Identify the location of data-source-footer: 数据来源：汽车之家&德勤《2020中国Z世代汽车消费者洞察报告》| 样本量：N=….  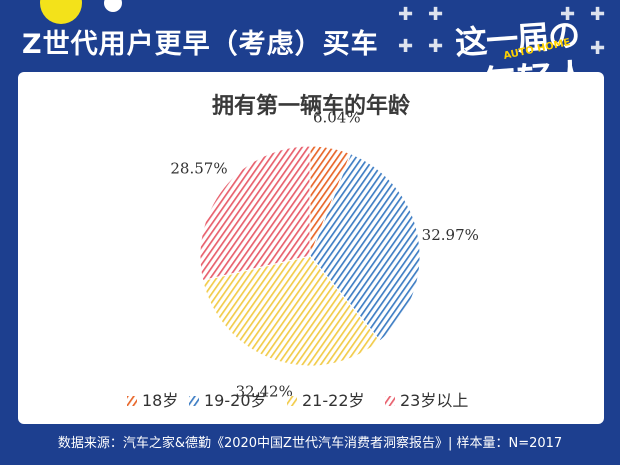
(310, 443).